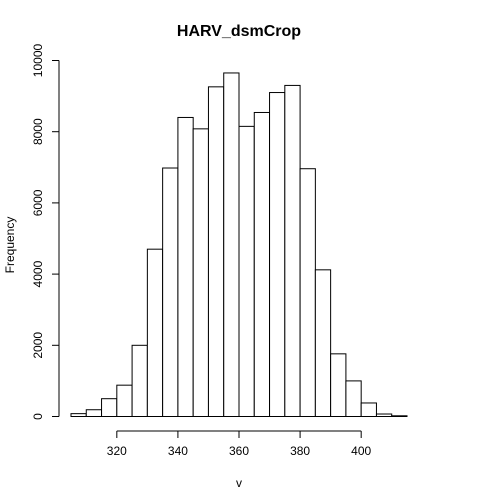  What do you see at coordinates (38, 345) in the screenshot?
I see `y-tick-label-2000: 2000` at bounding box center [38, 345].